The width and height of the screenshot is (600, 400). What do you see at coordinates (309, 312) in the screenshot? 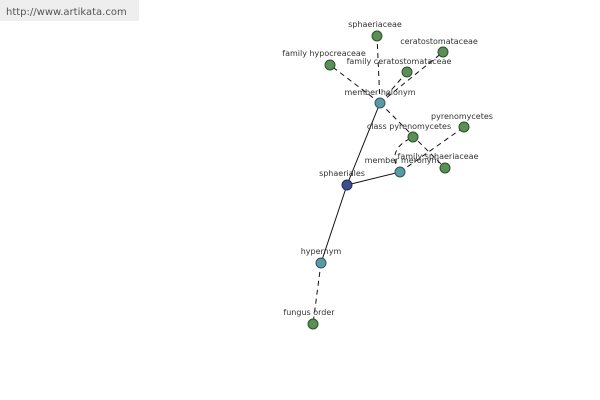
I see `node-label: fungus order` at bounding box center [309, 312].